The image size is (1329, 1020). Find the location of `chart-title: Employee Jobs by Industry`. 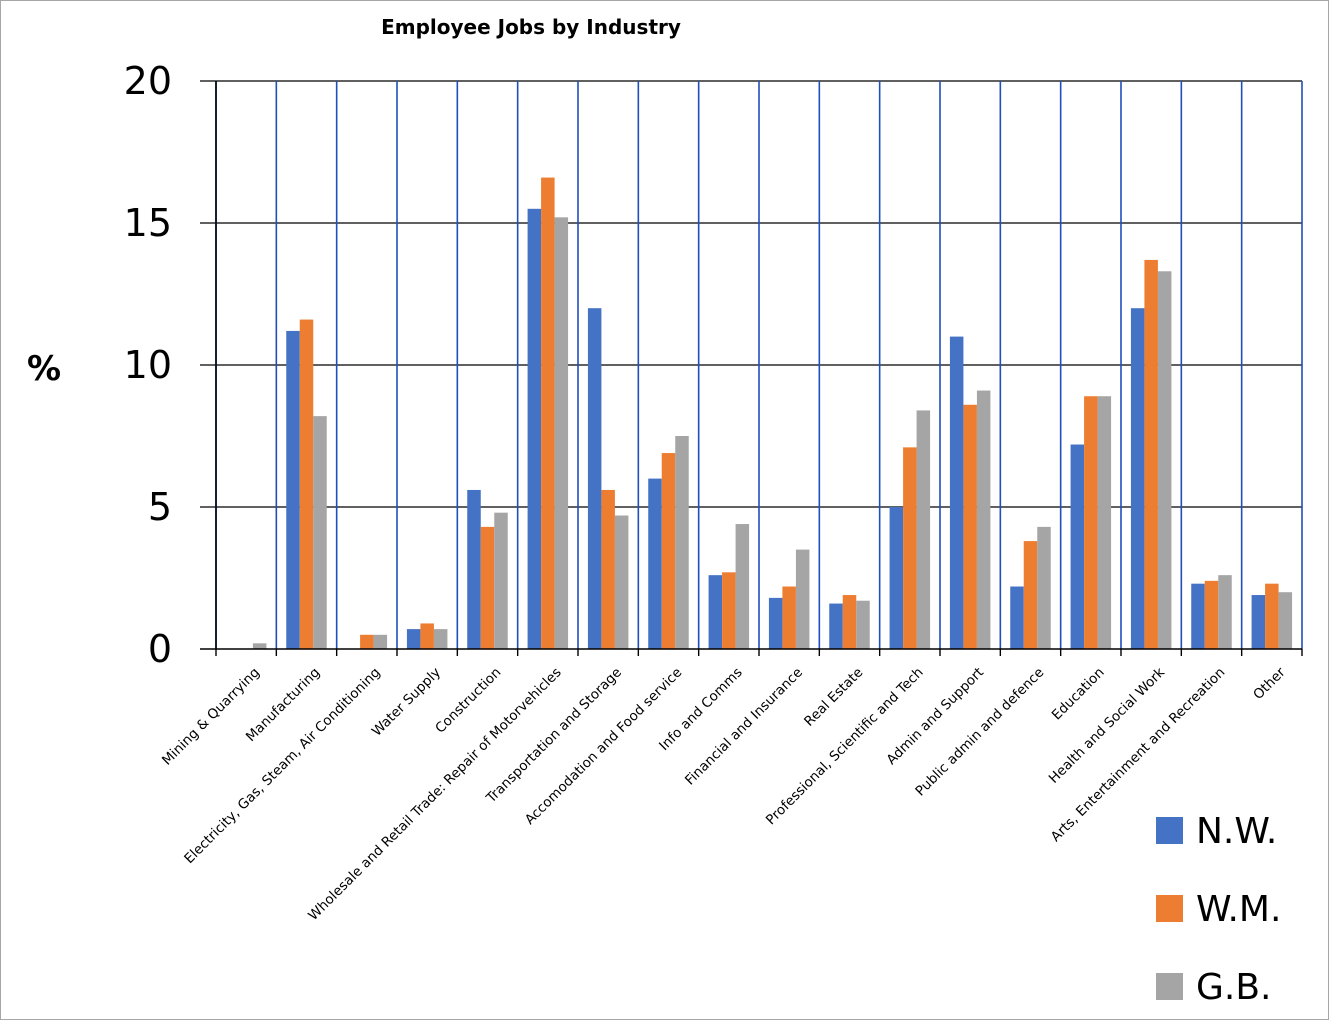

chart-title: Employee Jobs by Industry is located at coordinates (531, 27).